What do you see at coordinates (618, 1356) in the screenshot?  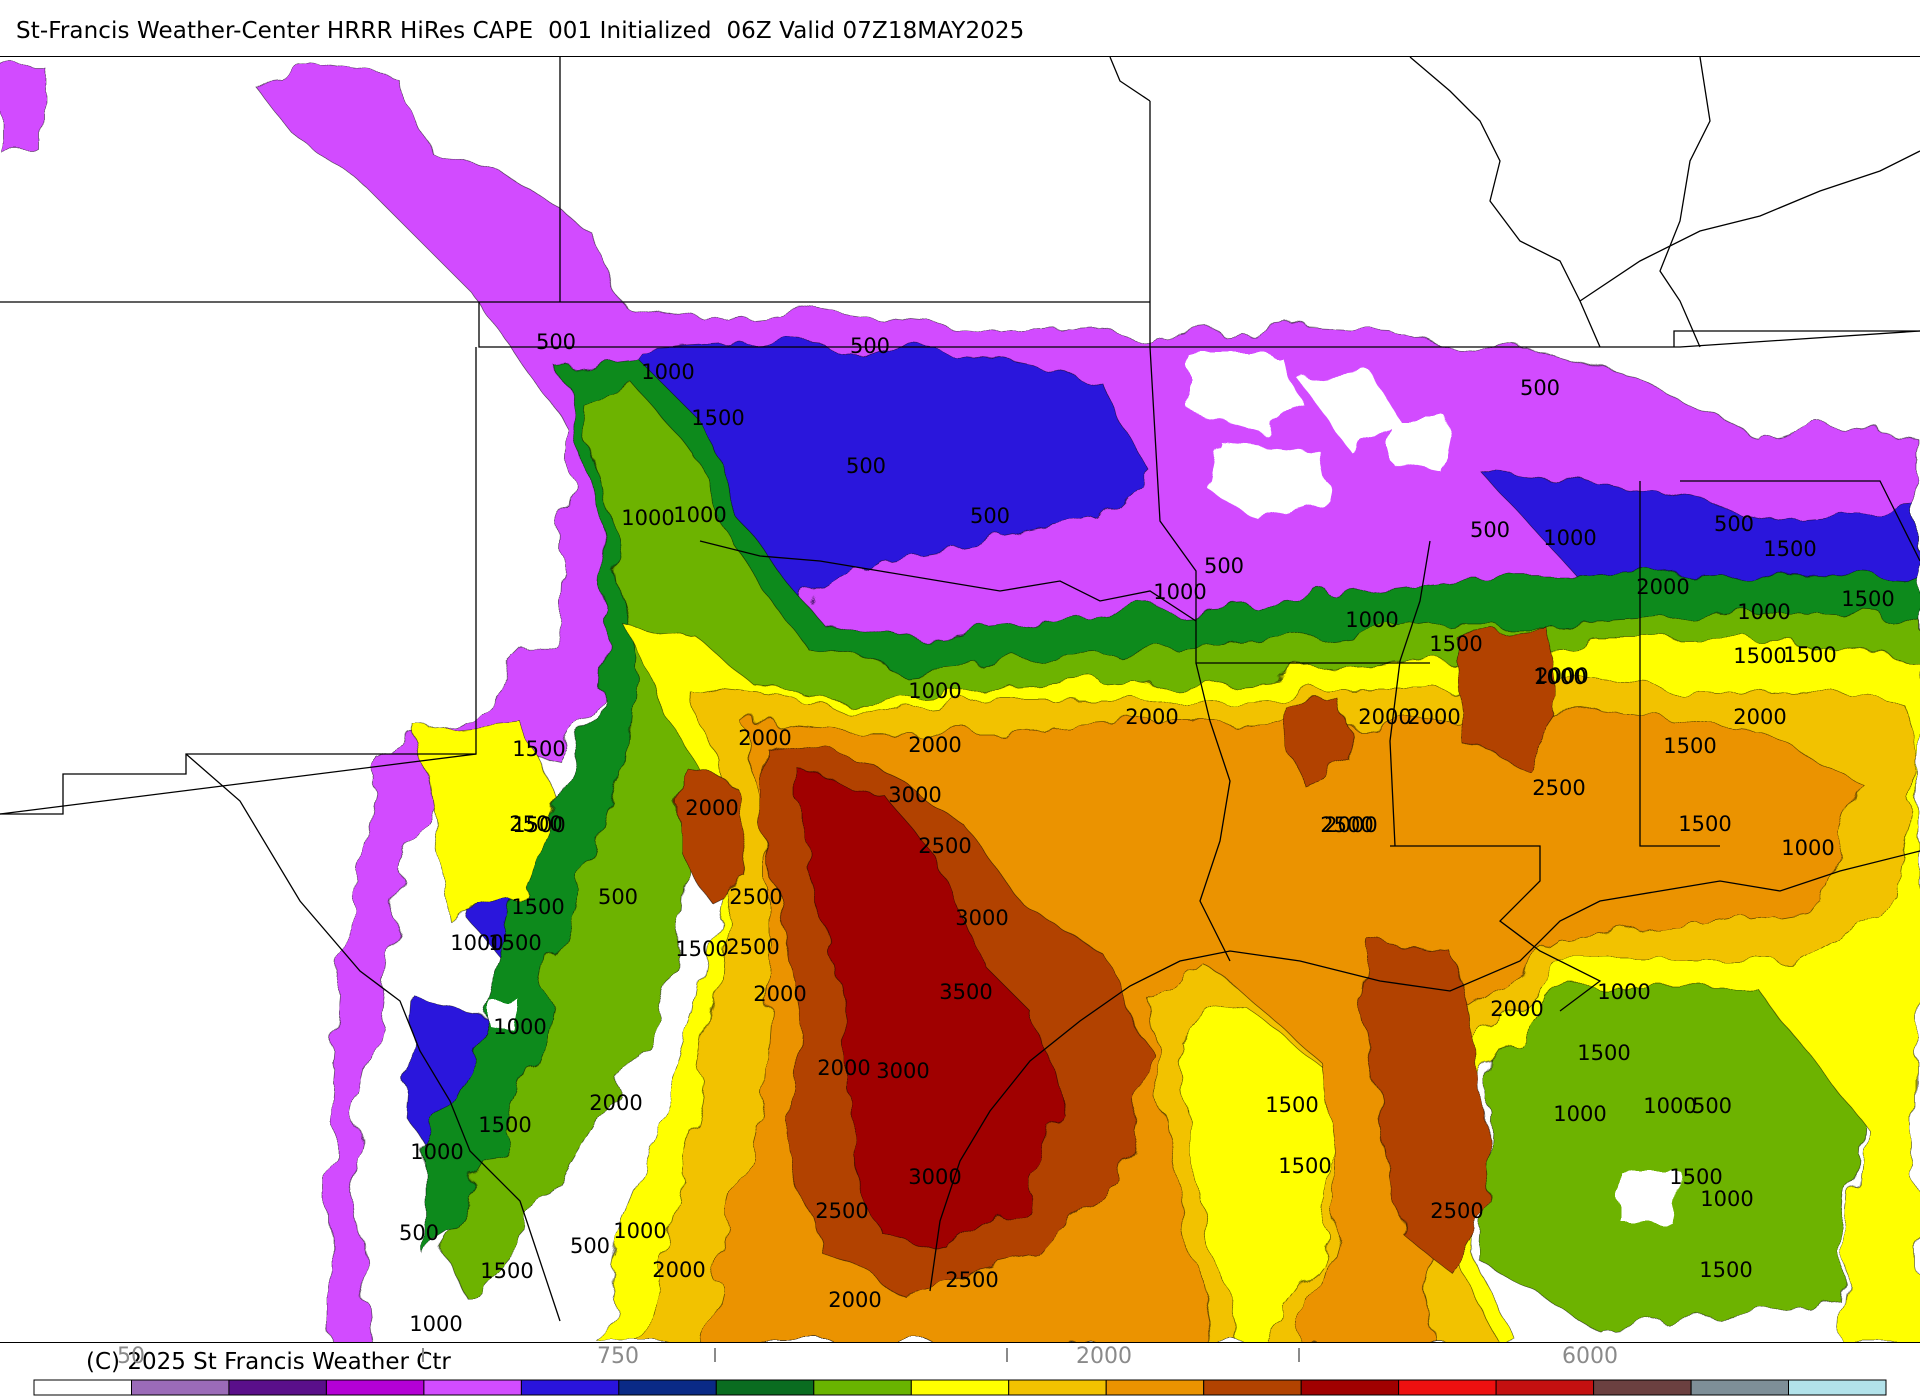 I see `color-scale-tick-label: 750` at bounding box center [618, 1356].